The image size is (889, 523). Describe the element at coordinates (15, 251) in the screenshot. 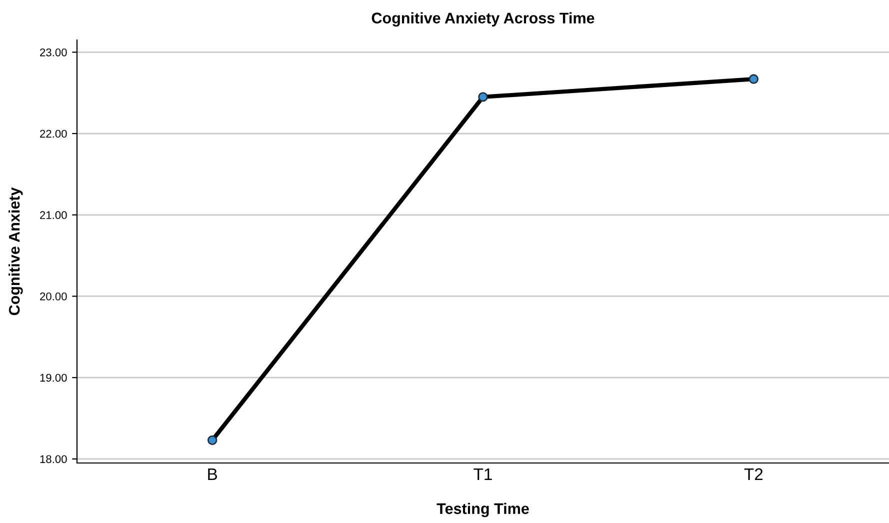

I see `y-axis-title: Cognitive Anxiety` at that location.